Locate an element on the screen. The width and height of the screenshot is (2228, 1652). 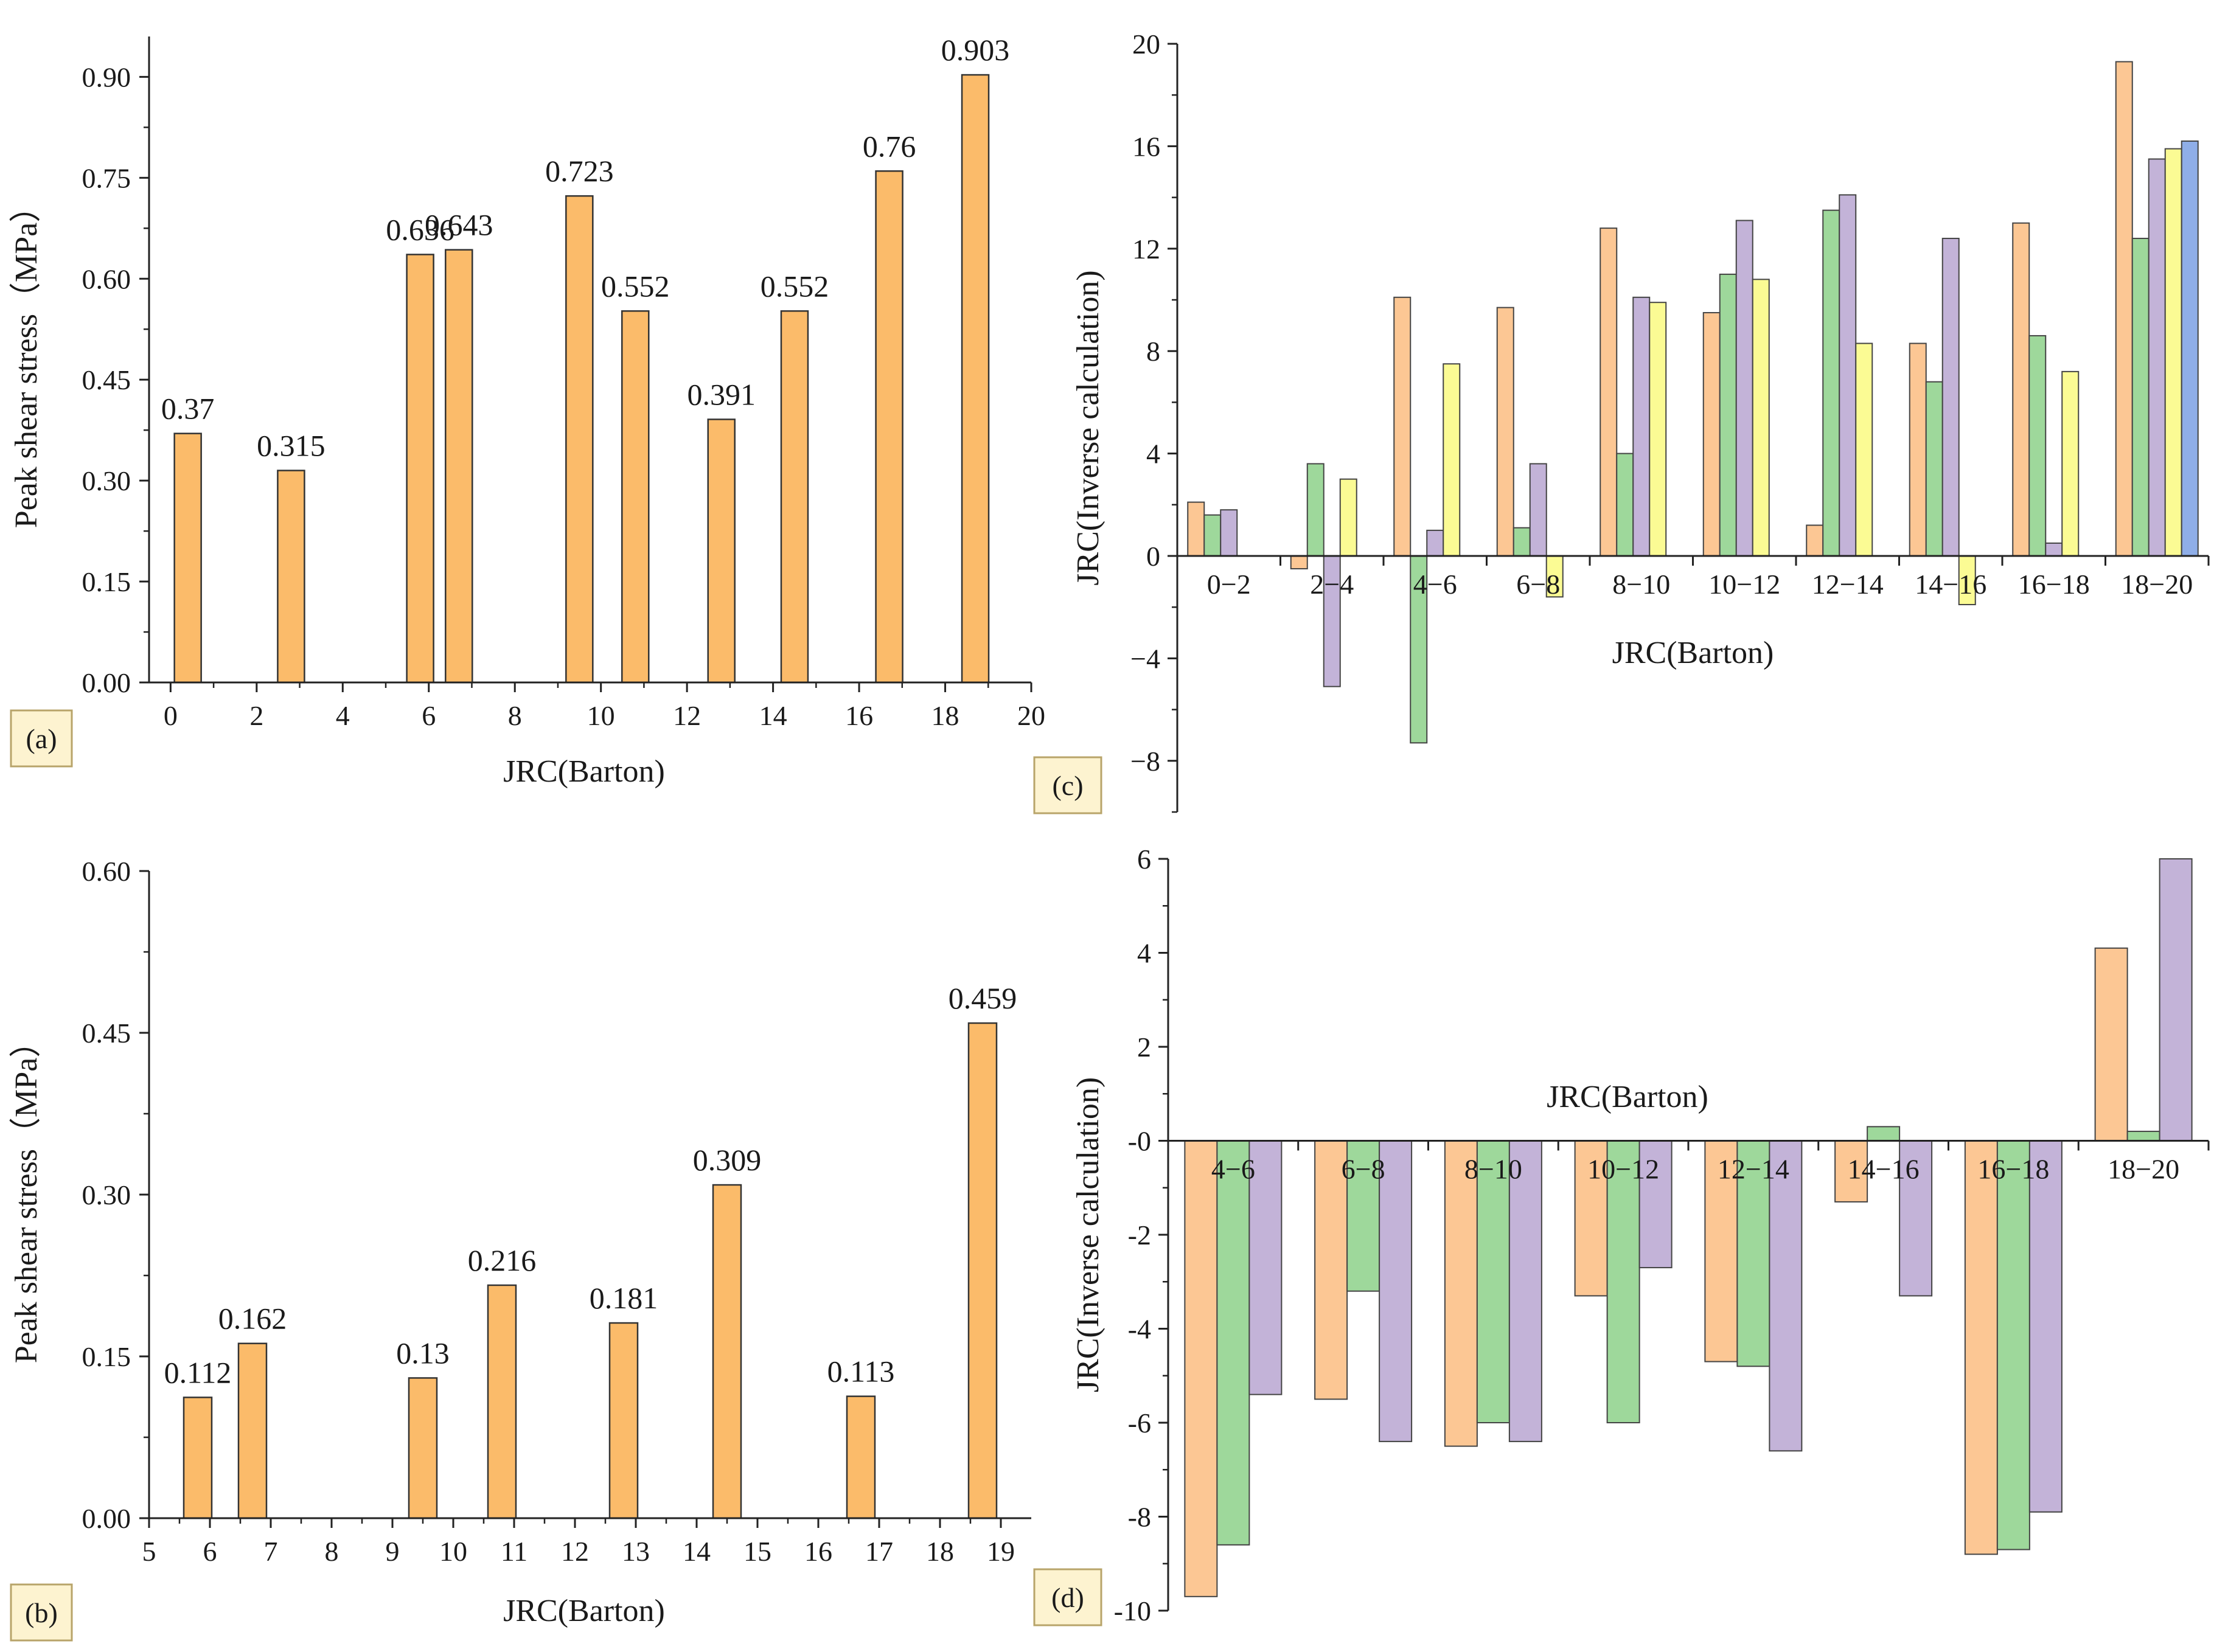
x-tick-label: 9 is located at coordinates (393, 1551).